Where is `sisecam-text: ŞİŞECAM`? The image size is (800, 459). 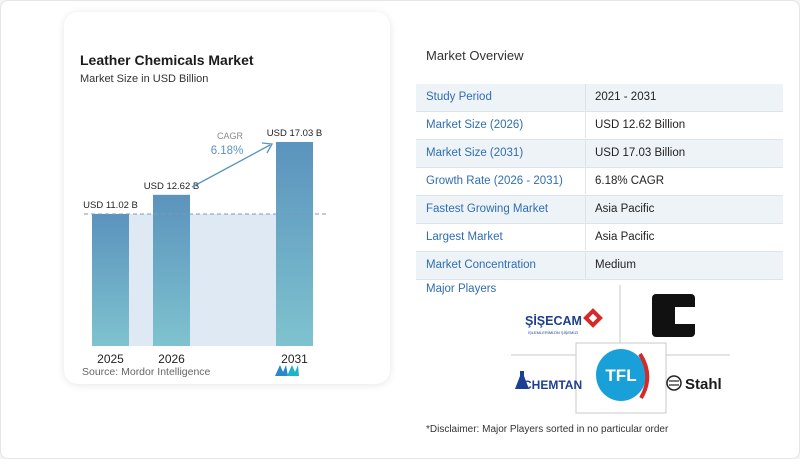 sisecam-text: ŞİŞECAM is located at coordinates (553, 320).